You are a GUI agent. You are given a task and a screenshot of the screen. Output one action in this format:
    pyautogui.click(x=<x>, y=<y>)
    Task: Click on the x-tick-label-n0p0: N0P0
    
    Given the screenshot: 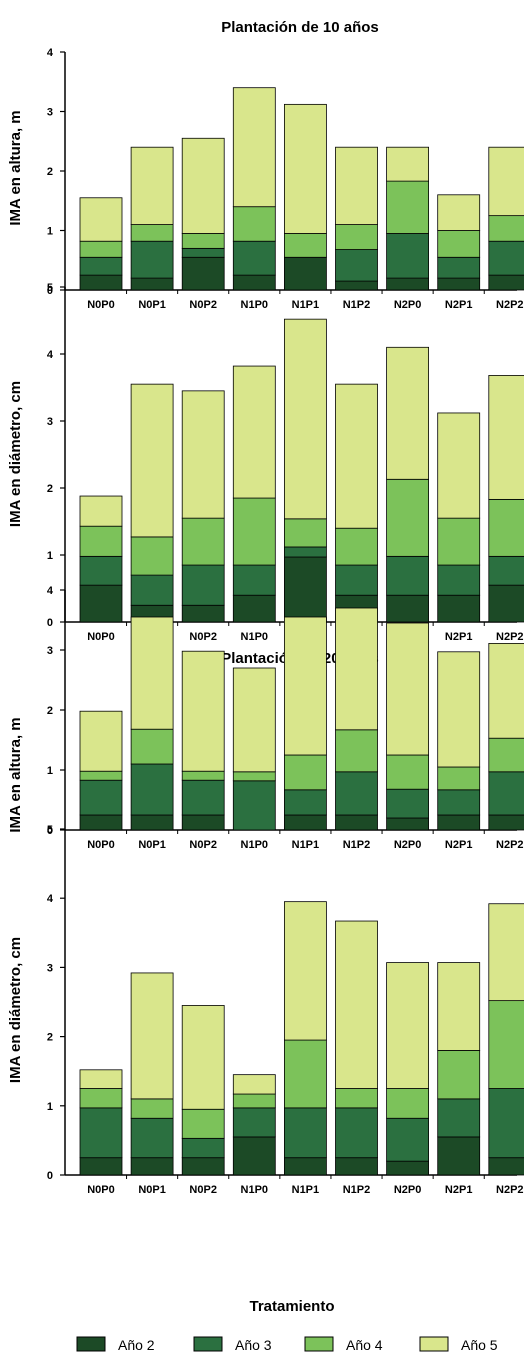 What is the action you would take?
    pyautogui.click(x=101, y=637)
    